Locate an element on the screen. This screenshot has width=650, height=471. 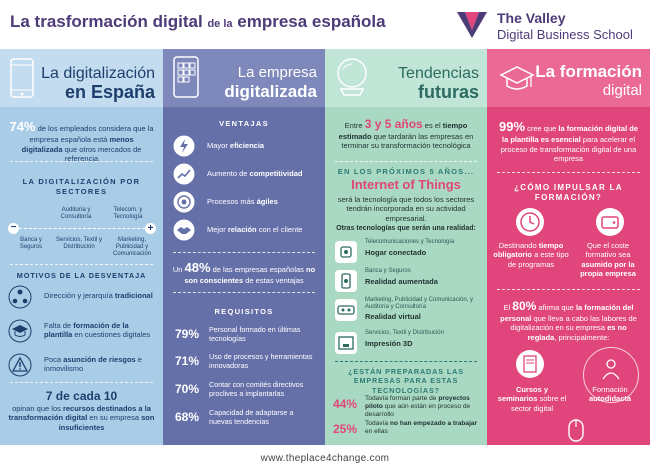
column-title-b: futuras is located at coordinates (448, 92).